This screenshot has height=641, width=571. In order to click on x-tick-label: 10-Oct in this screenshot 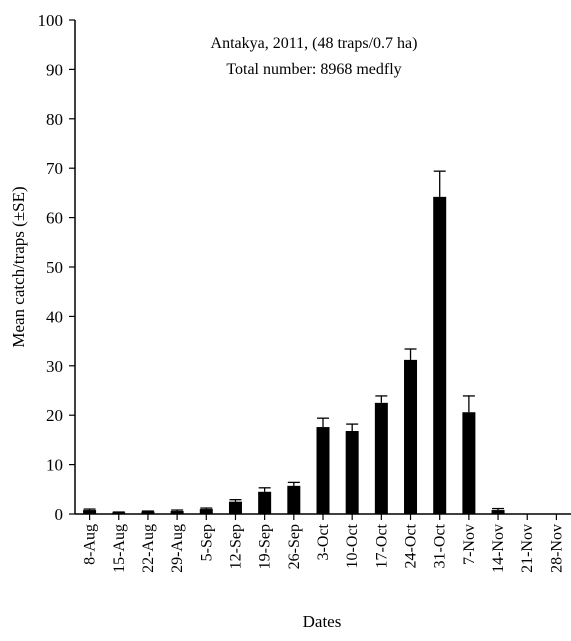, I will do `click(352, 545)`.